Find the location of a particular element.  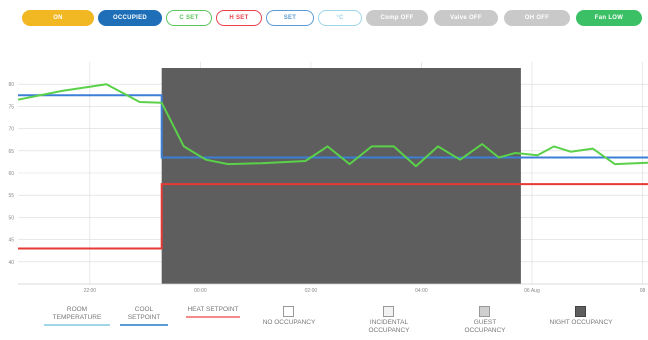

legend-cool-setpoint: COOL SETPOINT is located at coordinates (144, 316).